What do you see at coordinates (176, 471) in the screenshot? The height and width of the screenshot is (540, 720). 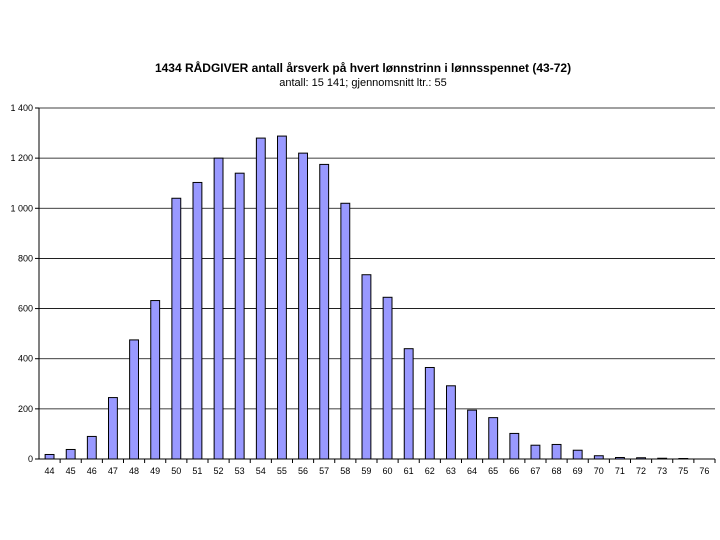 I see `x-tick-label: 50` at bounding box center [176, 471].